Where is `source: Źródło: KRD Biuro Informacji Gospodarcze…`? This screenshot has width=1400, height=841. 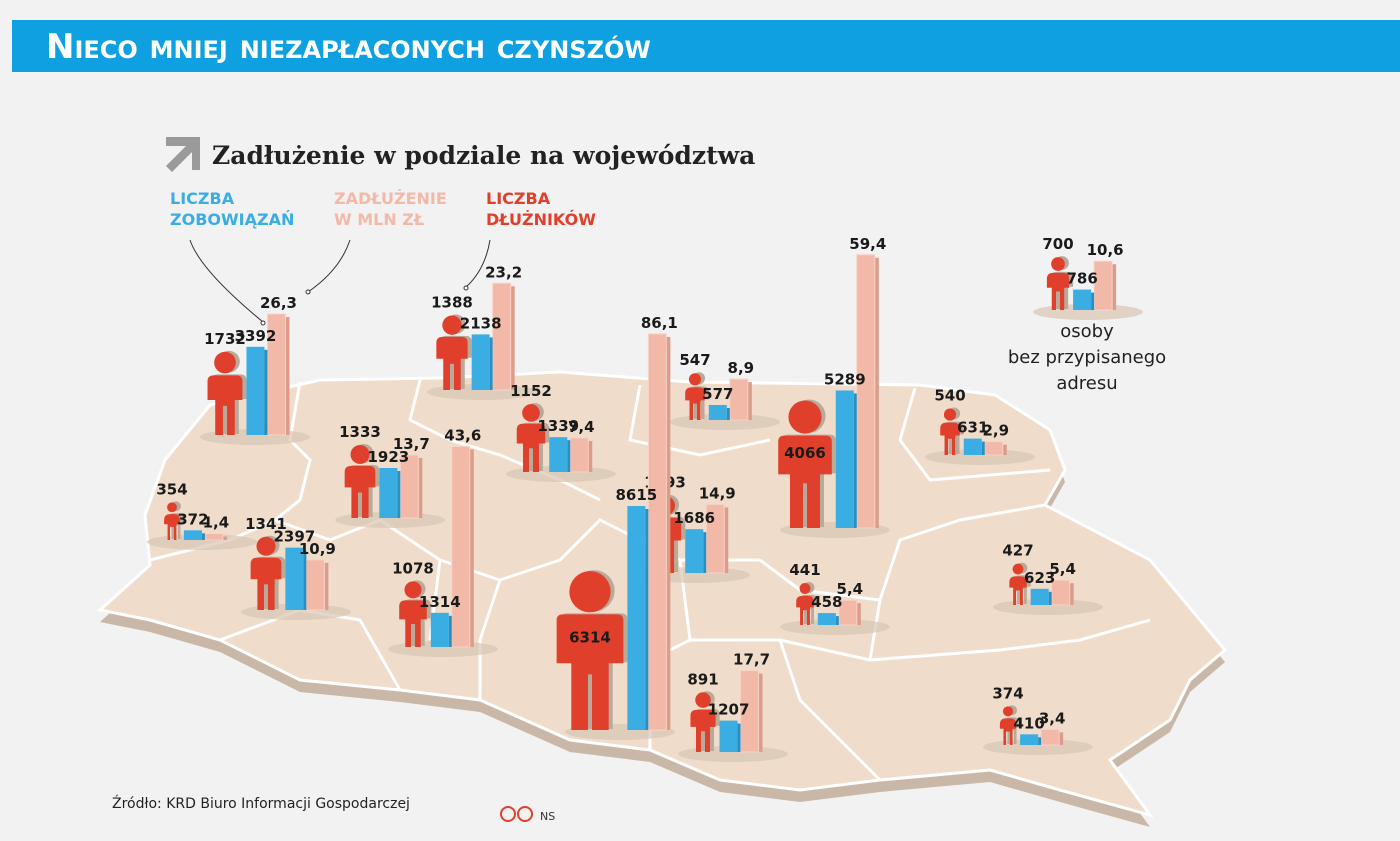
source: Źródło: KRD Biuro Informacji Gospodarcze… is located at coordinates (261, 803).